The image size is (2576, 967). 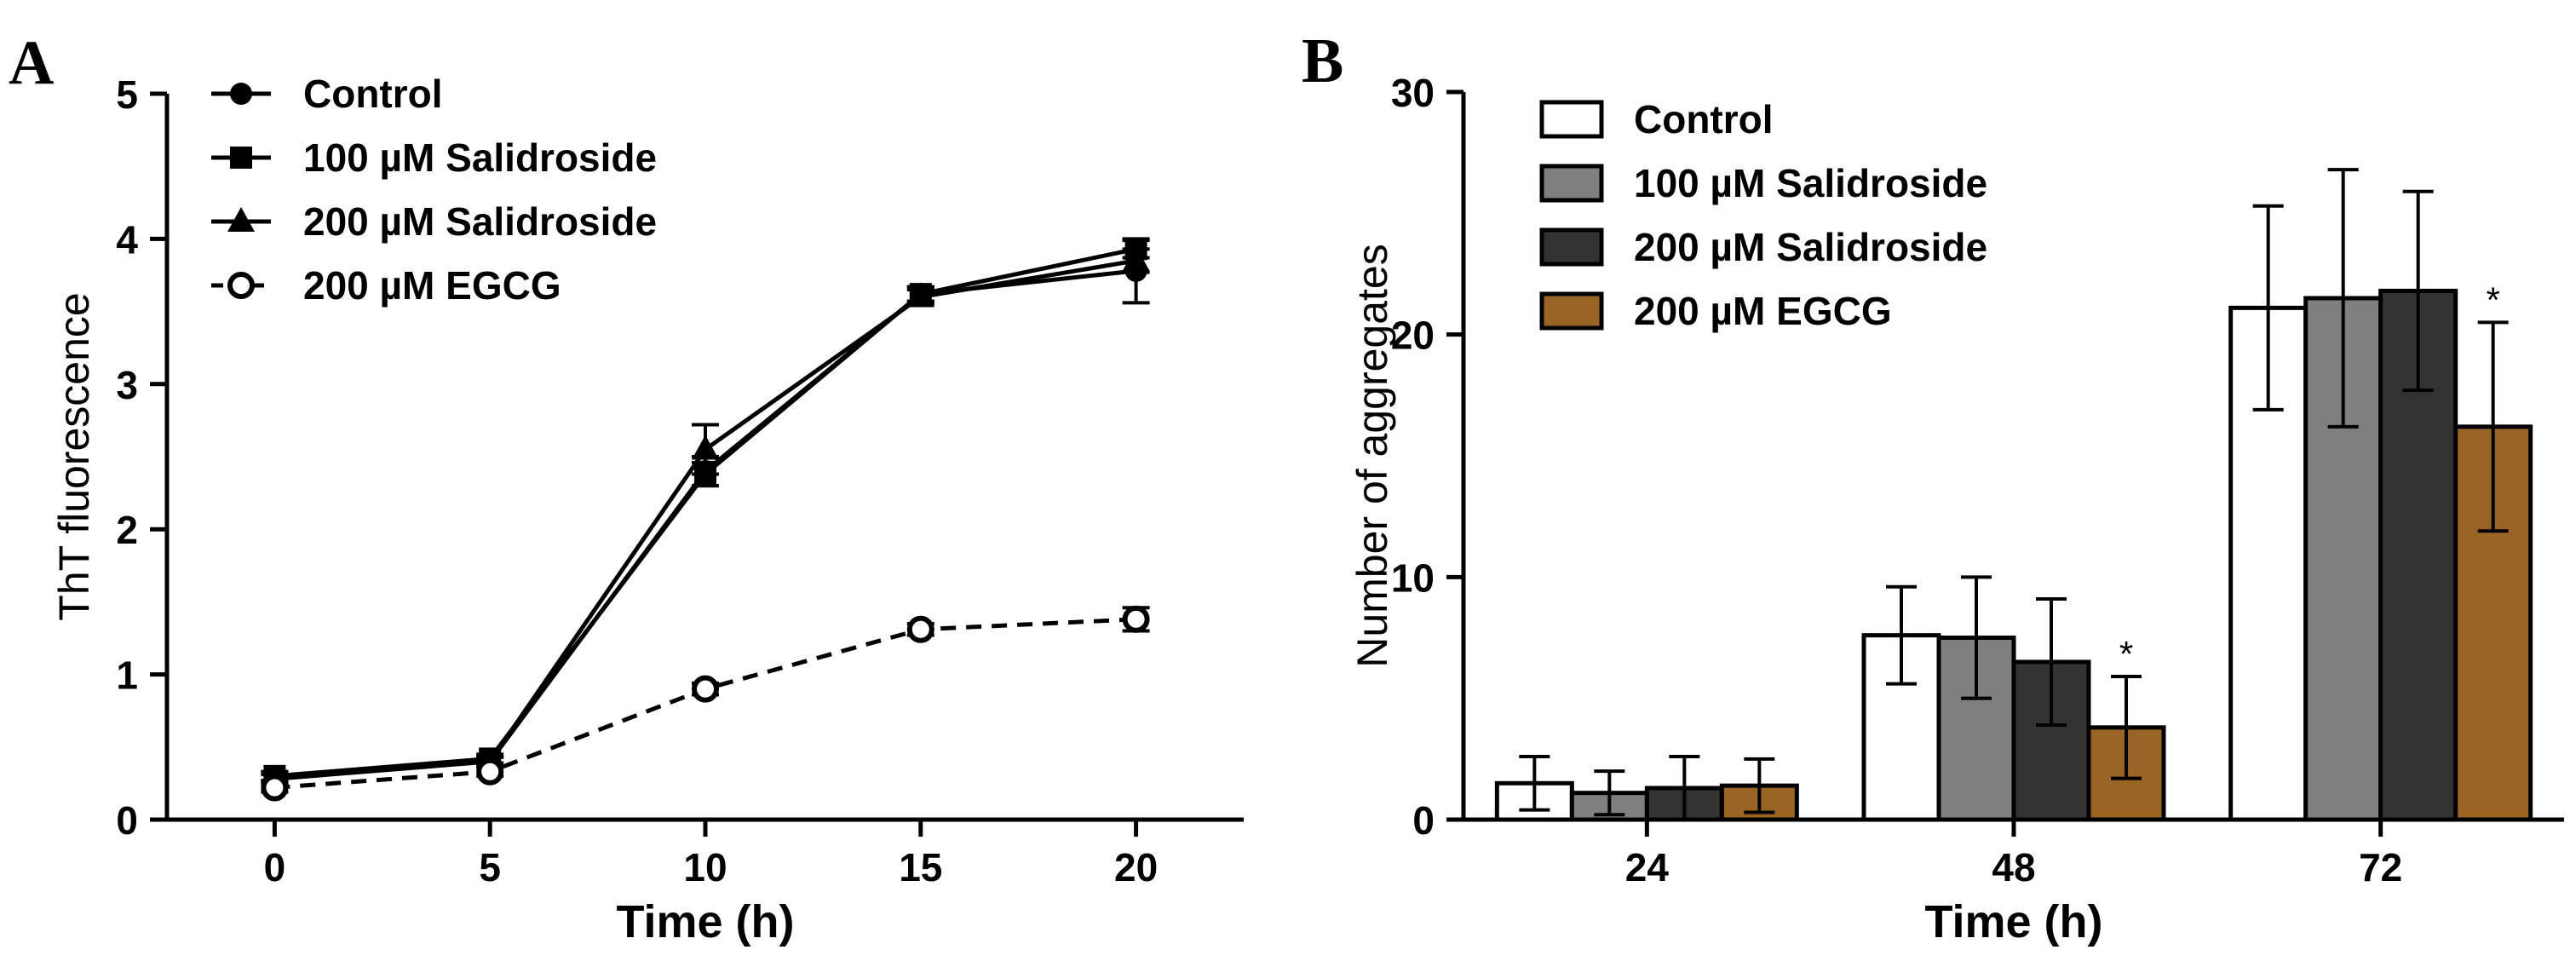 I want to click on x-tick-label: 48, so click(x=2014, y=867).